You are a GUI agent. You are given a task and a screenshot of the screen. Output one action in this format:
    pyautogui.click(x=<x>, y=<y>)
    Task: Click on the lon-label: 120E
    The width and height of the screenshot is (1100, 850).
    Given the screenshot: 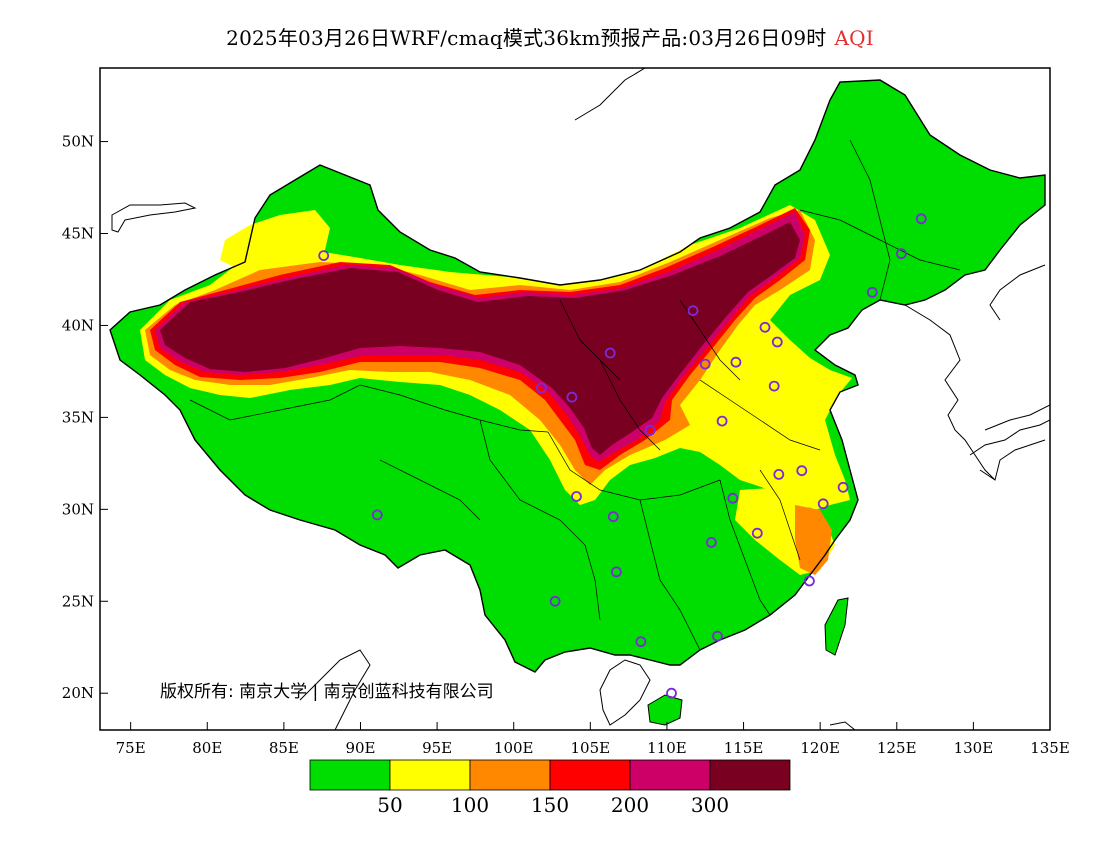 What is the action you would take?
    pyautogui.click(x=820, y=748)
    